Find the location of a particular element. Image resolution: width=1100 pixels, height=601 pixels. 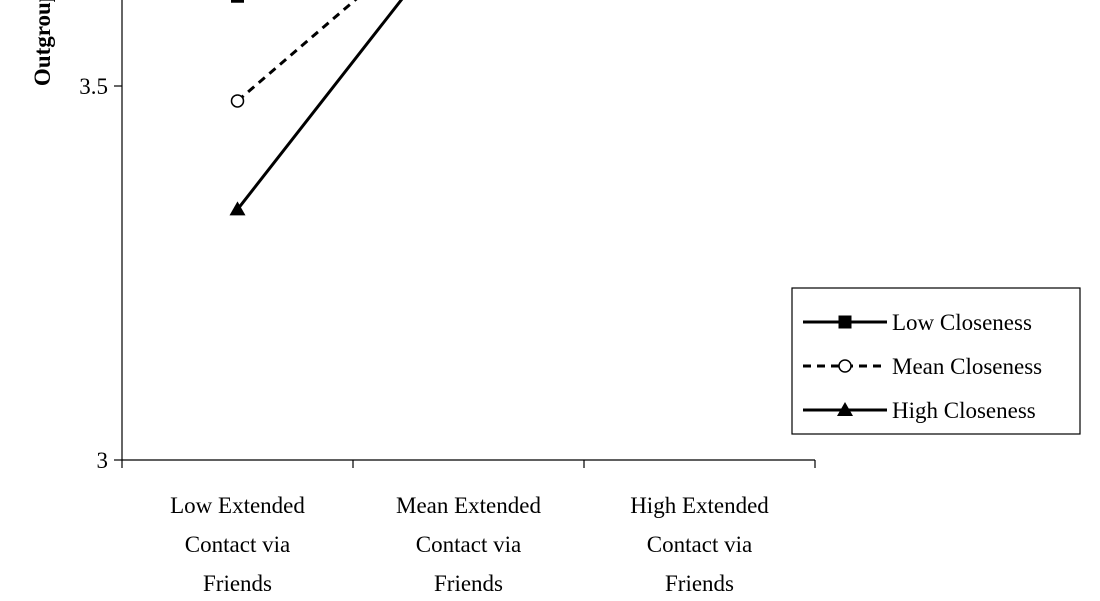

series-triangle is located at coordinates (316, 108).